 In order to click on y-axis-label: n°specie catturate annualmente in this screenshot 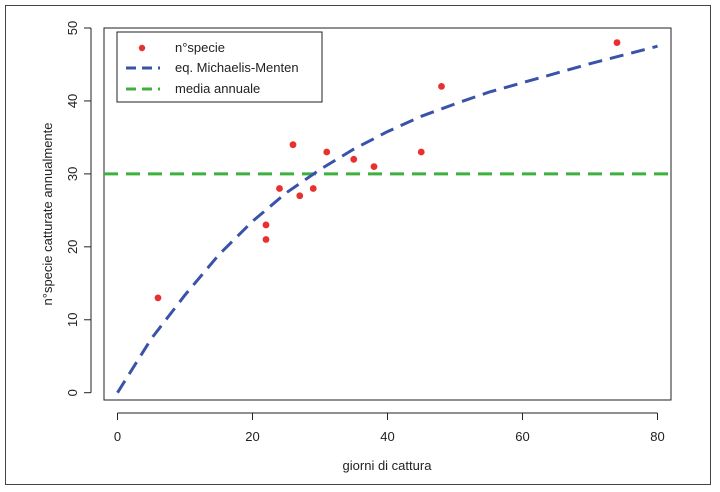, I will do `click(47, 214)`.